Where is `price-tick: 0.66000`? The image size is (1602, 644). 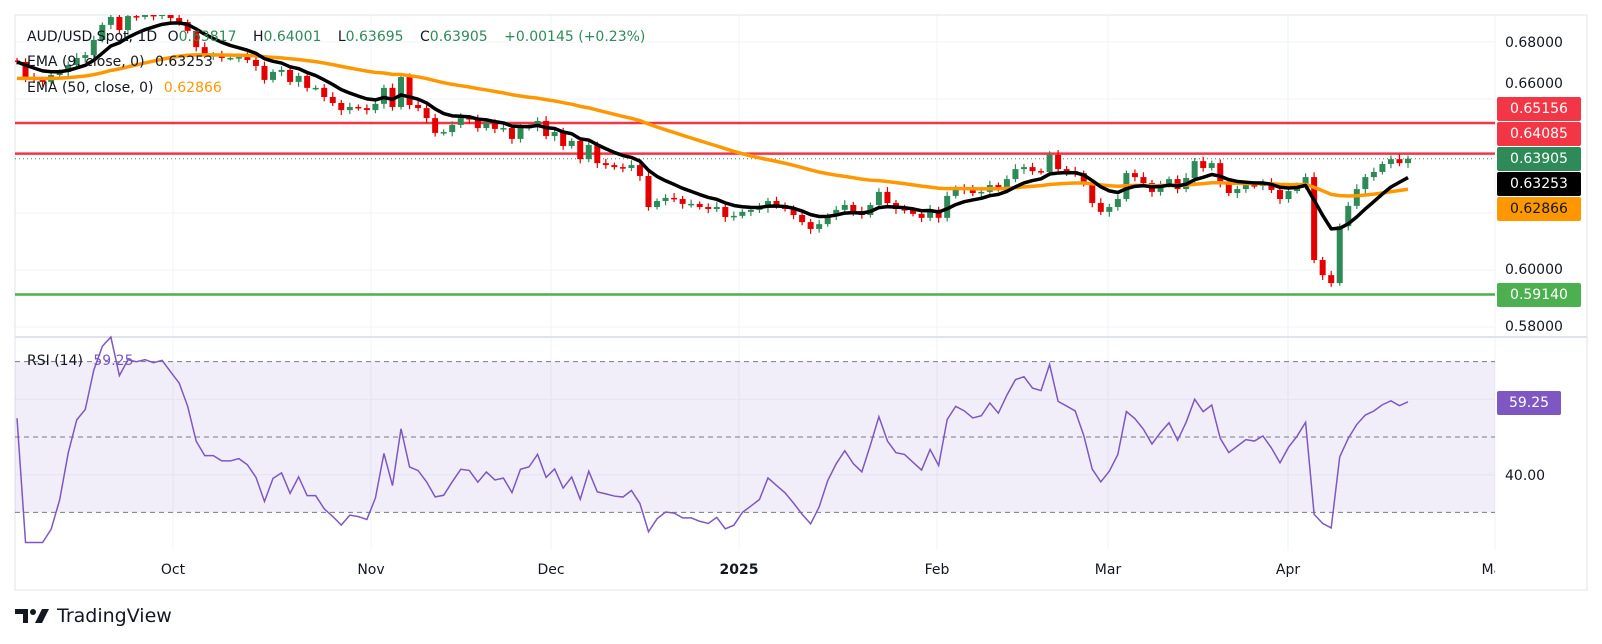
price-tick: 0.66000 is located at coordinates (1534, 84).